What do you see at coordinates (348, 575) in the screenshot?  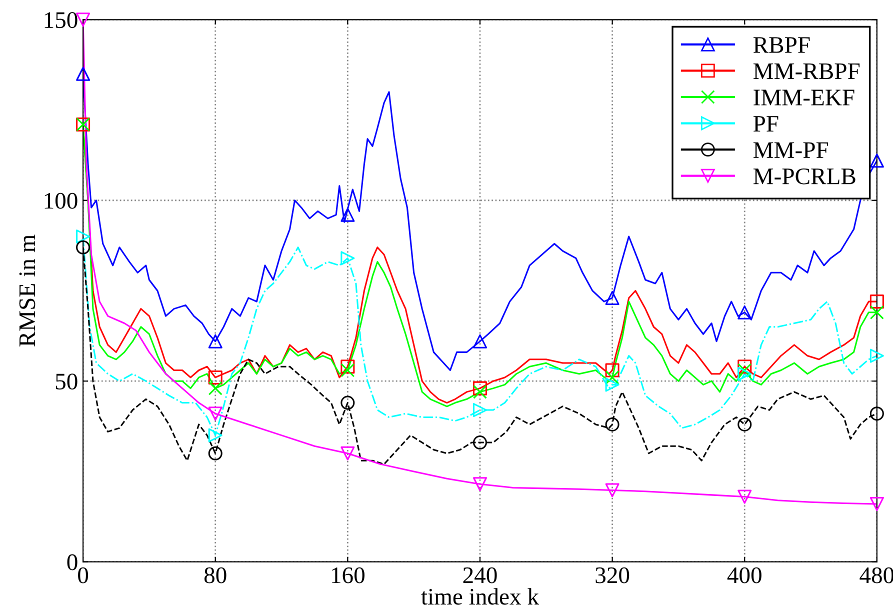 I see `x-tick-label: 160` at bounding box center [348, 575].